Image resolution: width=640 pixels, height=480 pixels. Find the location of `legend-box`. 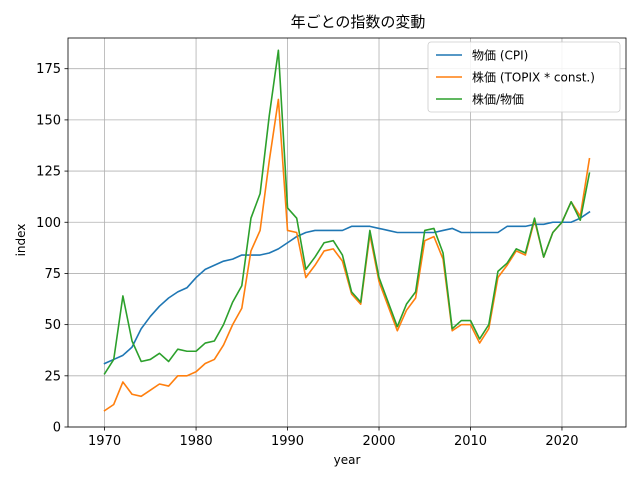

legend-box is located at coordinates (524, 77).